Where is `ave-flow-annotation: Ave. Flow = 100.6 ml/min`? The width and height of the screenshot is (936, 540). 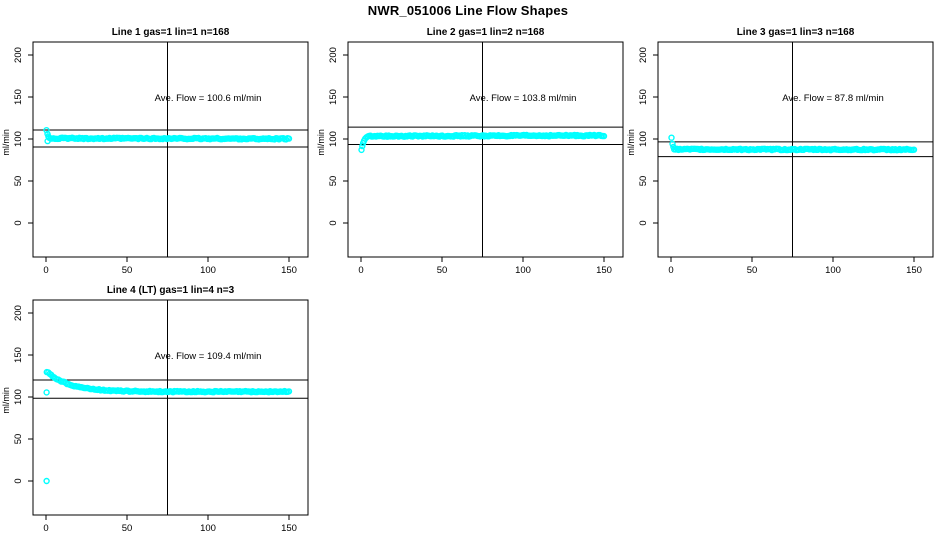 ave-flow-annotation: Ave. Flow = 100.6 ml/min is located at coordinates (208, 98).